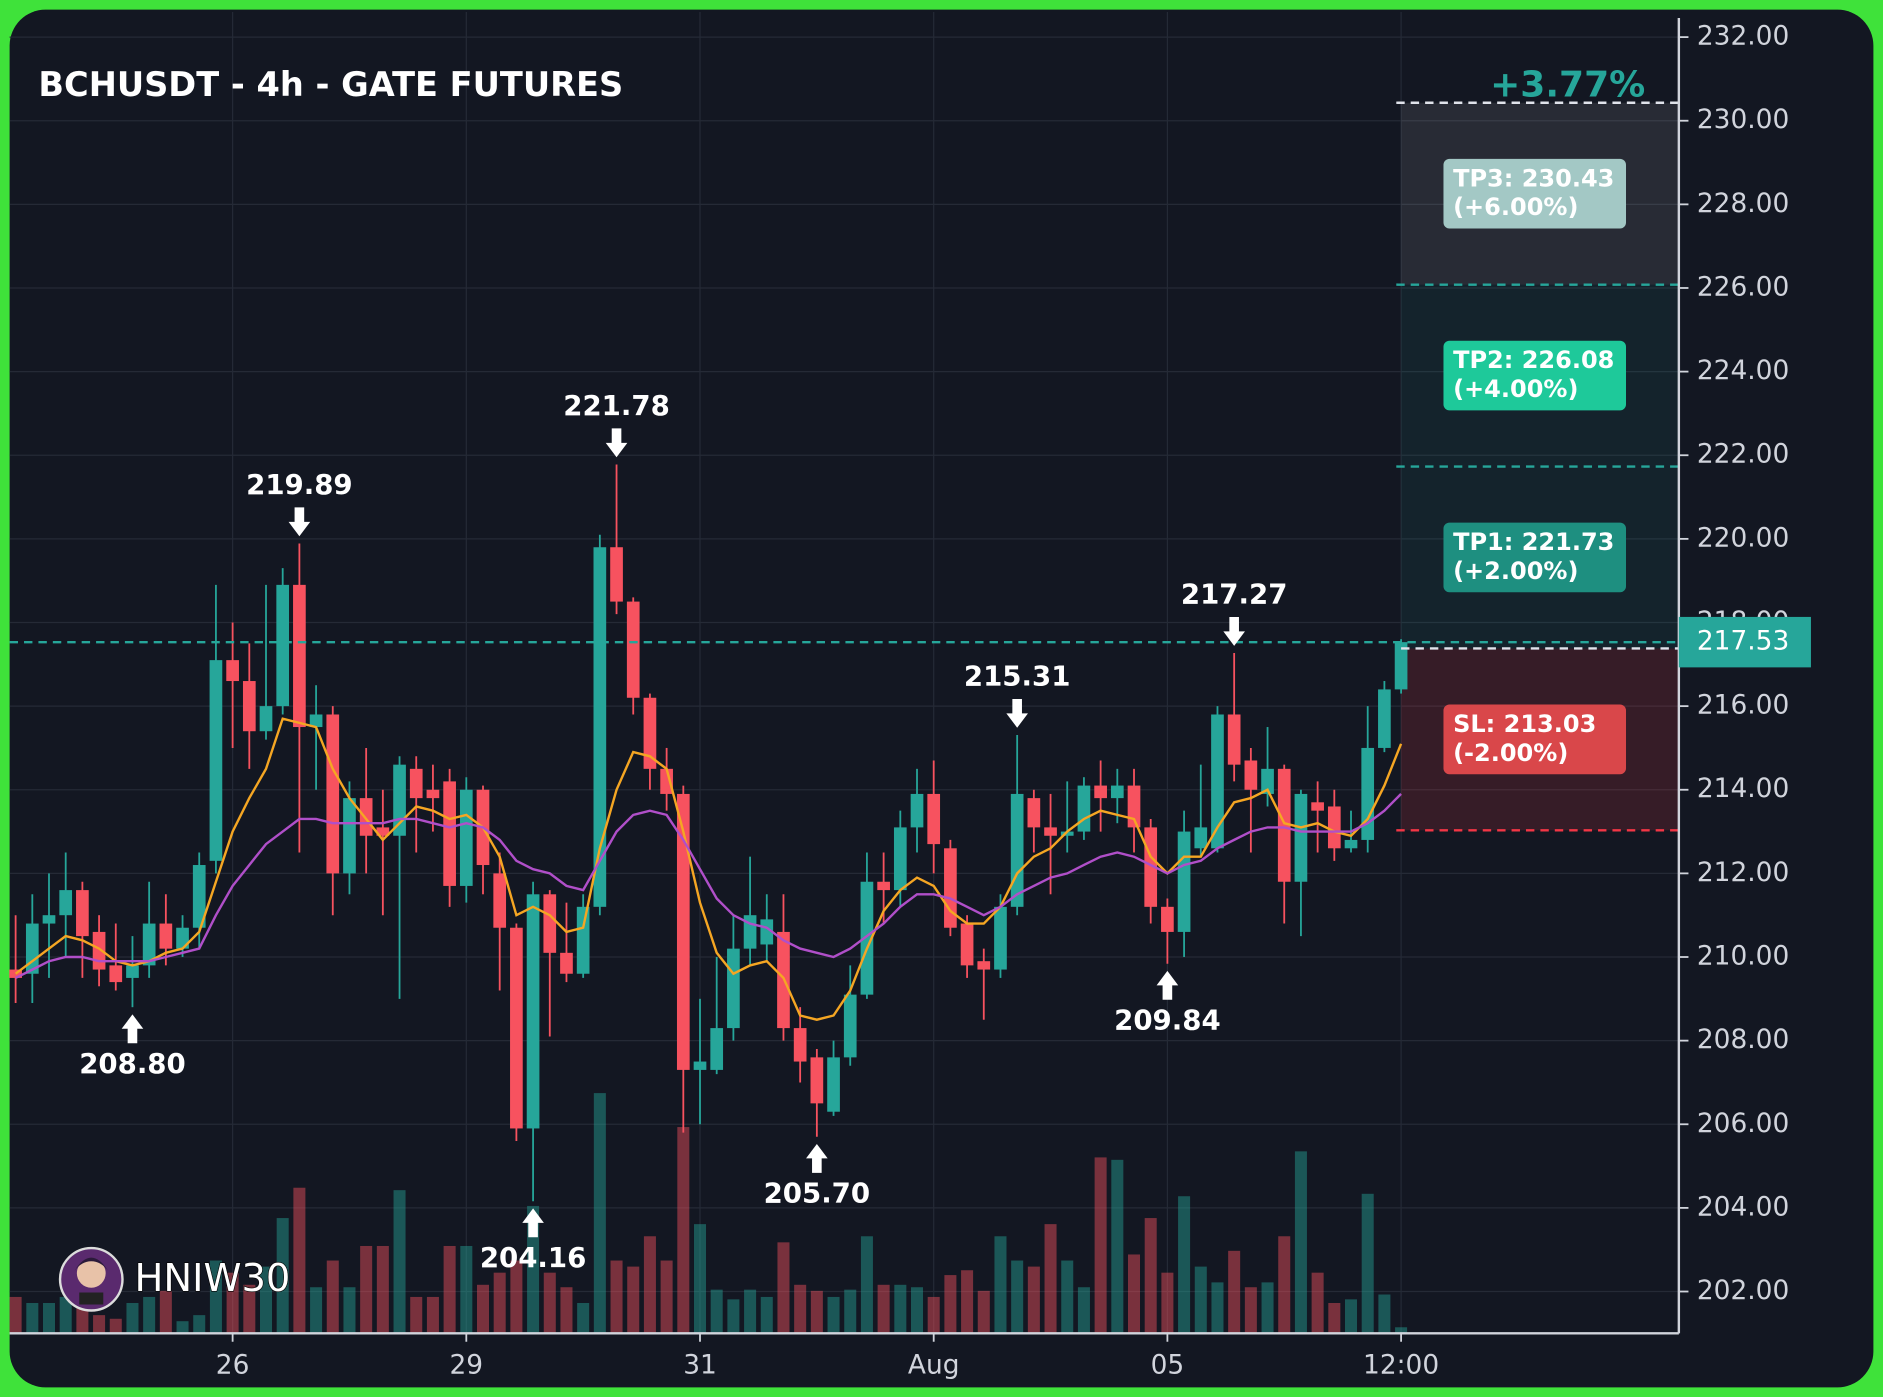 The height and width of the screenshot is (1397, 1883). What do you see at coordinates (1743, 705) in the screenshot?
I see `y-tick-label: 216.00` at bounding box center [1743, 705].